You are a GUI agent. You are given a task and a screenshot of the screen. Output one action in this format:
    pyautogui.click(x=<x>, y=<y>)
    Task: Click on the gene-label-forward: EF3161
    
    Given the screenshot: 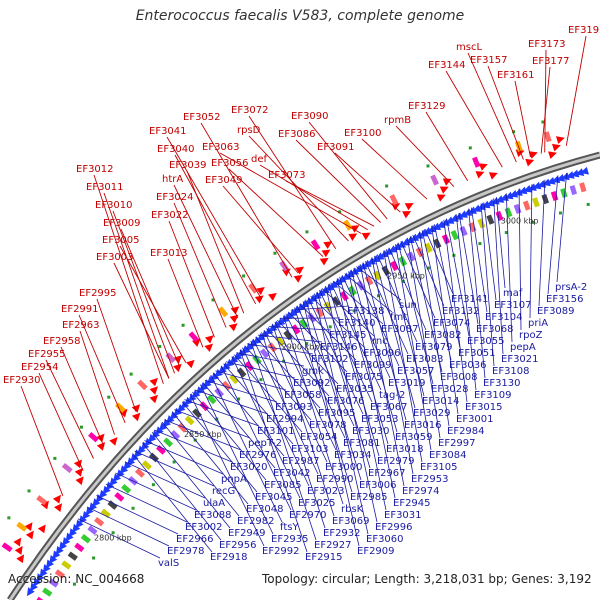 What is the action you would take?
    pyautogui.click(x=516, y=75)
    